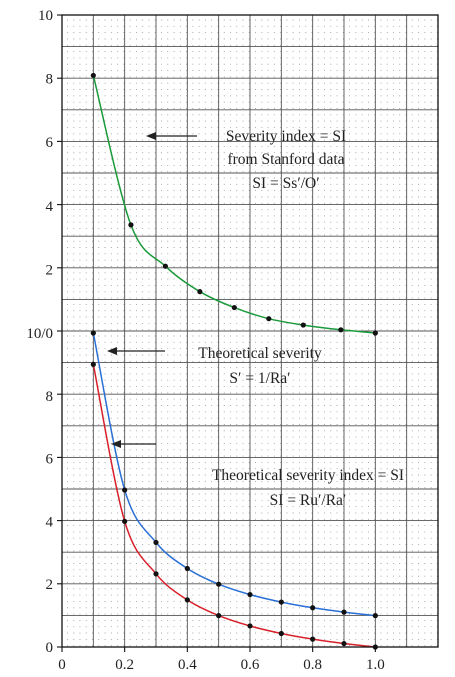 This screenshot has width=455, height=677. Describe the element at coordinates (285, 183) in the screenshot. I see `annotation-stanford-line-3: SI = Ss′/O′` at that location.